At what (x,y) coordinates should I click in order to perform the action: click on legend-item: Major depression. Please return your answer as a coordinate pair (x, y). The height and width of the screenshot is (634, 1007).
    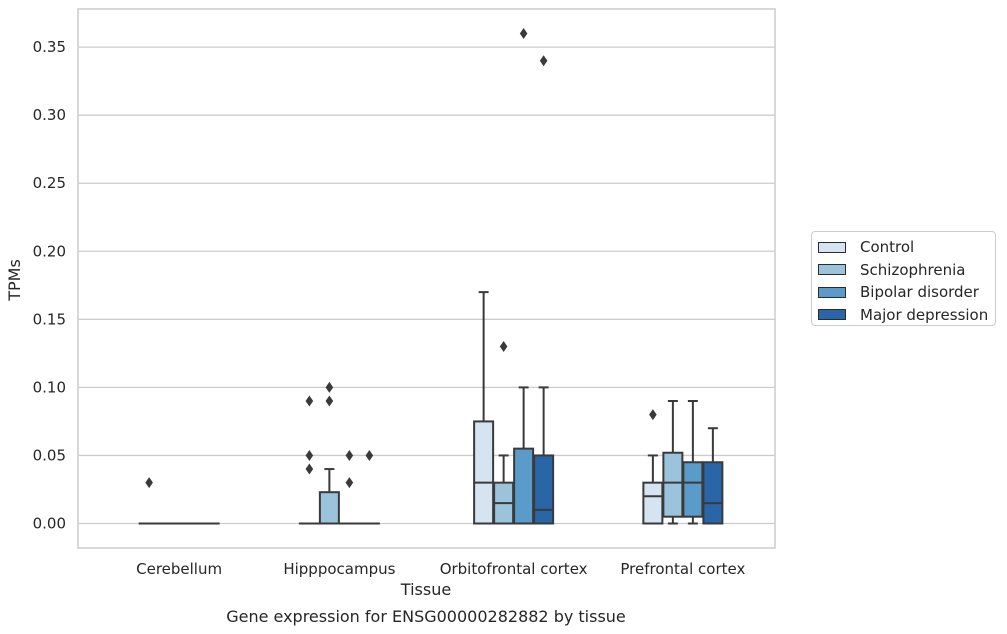
    Looking at the image, I should click on (906, 315).